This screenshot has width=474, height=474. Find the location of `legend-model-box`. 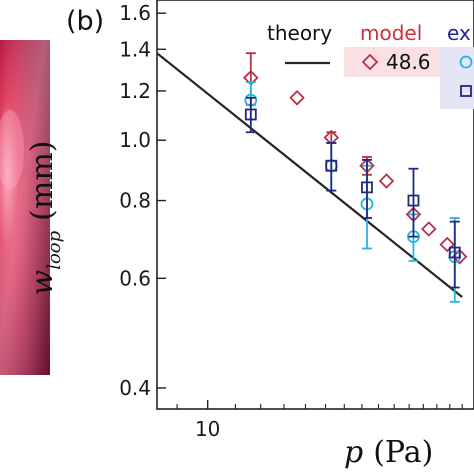

legend-model-box is located at coordinates (392, 62).